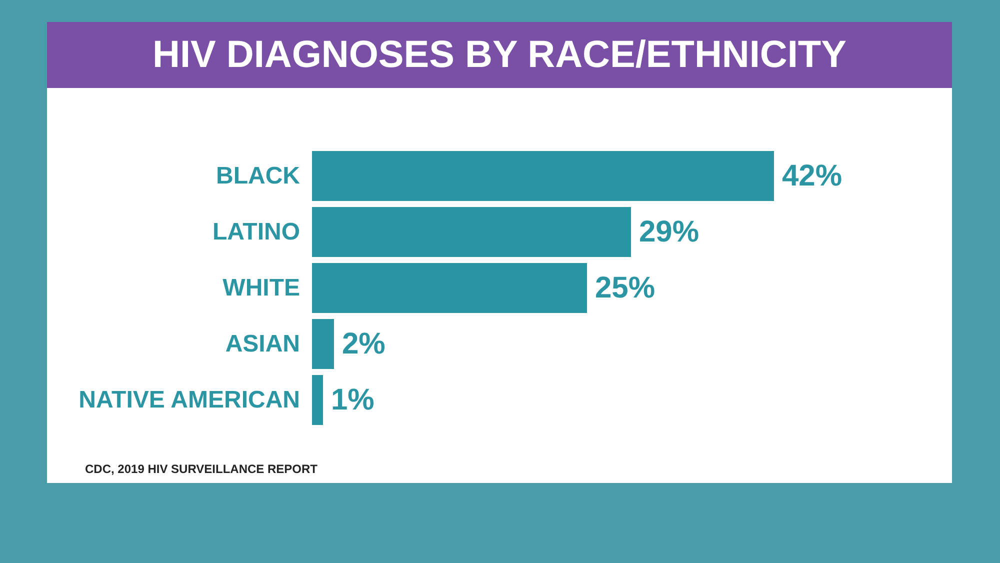 The height and width of the screenshot is (563, 1000). What do you see at coordinates (258, 176) in the screenshot?
I see `y-tick-label: BLACK` at bounding box center [258, 176].